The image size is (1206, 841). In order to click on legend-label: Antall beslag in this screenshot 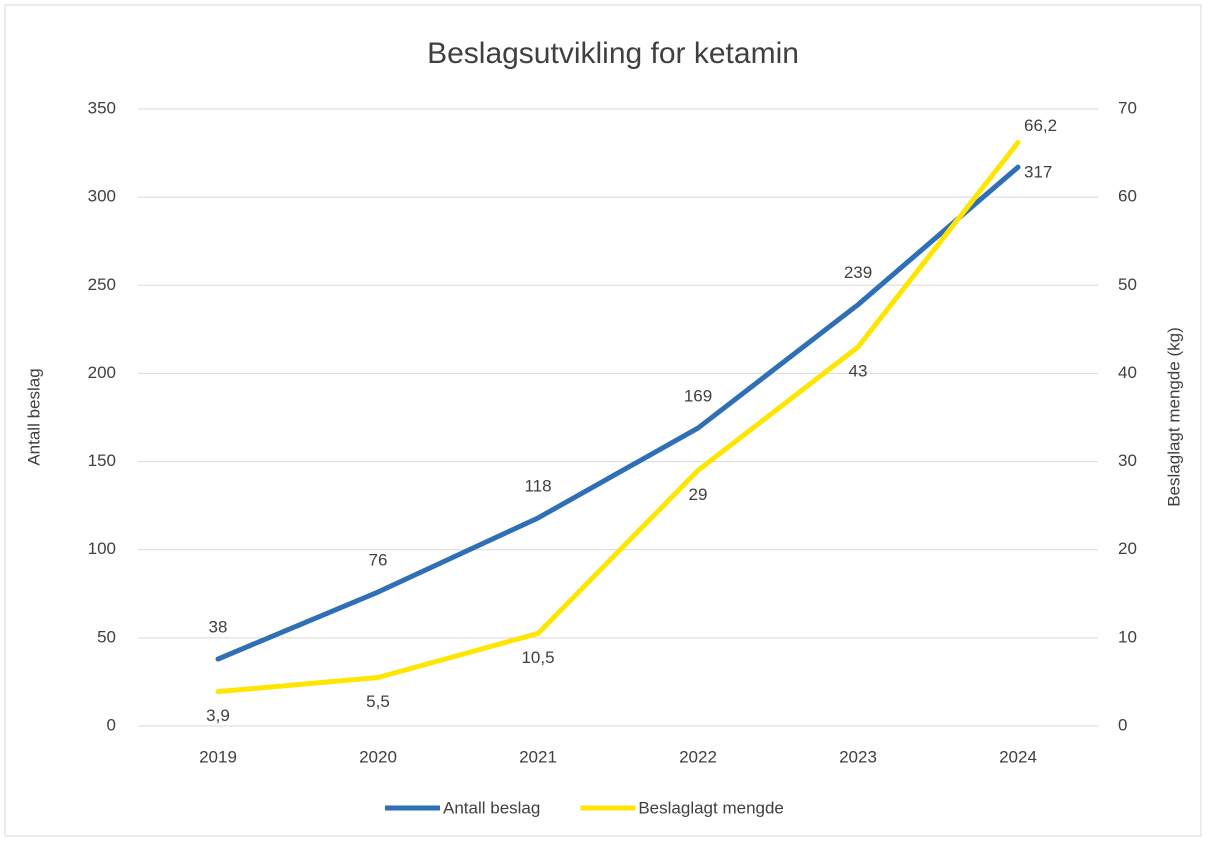, I will do `click(491, 807)`.